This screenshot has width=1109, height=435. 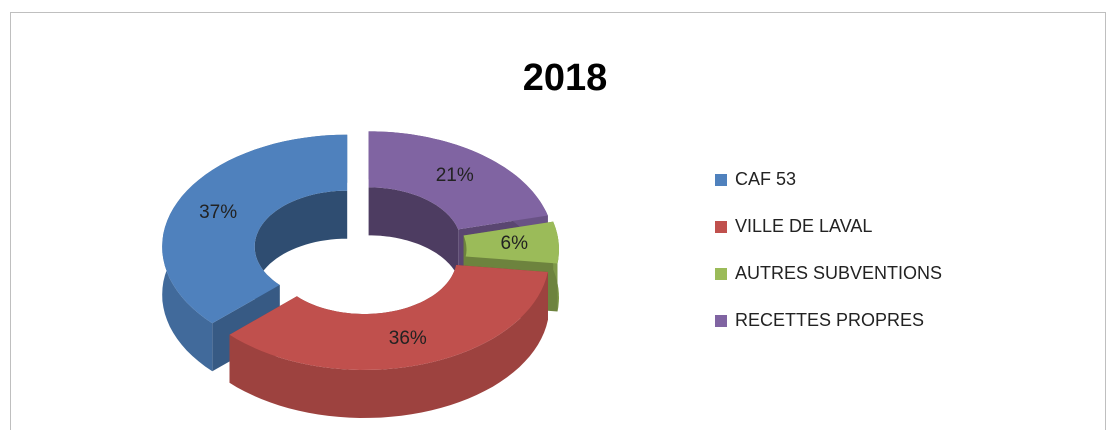 I want to click on slice-inner-wall, so click(x=413, y=232).